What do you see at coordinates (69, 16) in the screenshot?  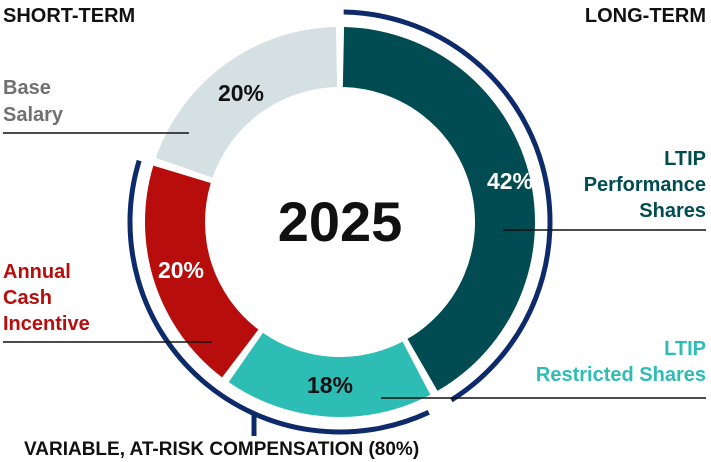 I see `short-term-heading: SHORT-TERM` at bounding box center [69, 16].